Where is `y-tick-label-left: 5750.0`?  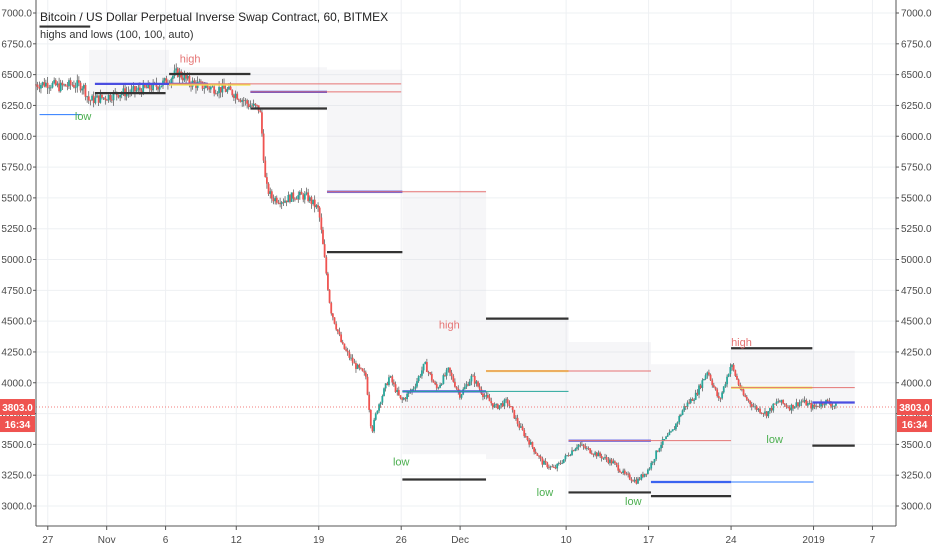 y-tick-label-left: 5750.0 is located at coordinates (16, 168).